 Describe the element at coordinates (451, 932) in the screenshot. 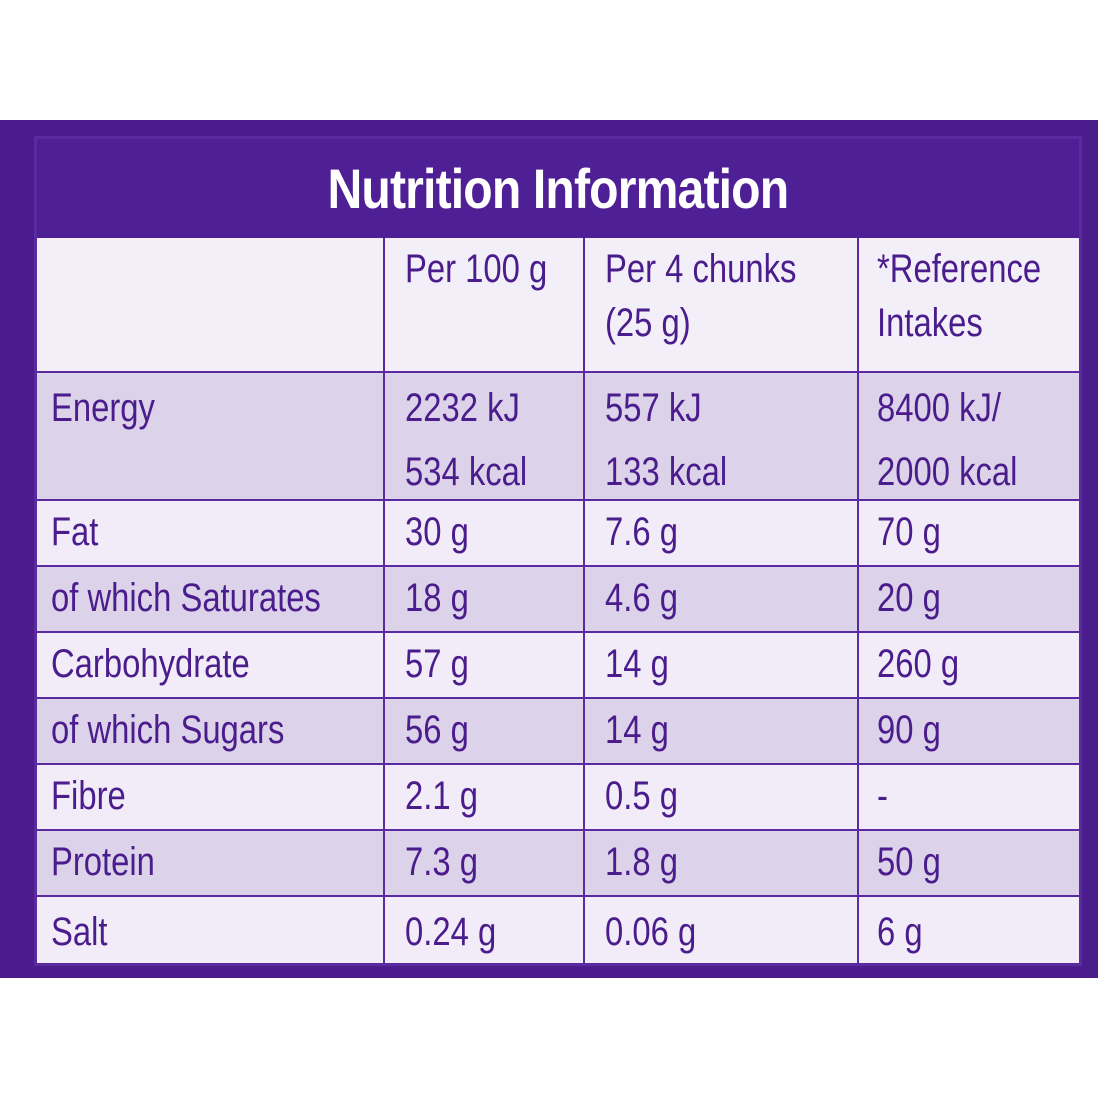

I see `value-per-100g: 0.24 g` at that location.